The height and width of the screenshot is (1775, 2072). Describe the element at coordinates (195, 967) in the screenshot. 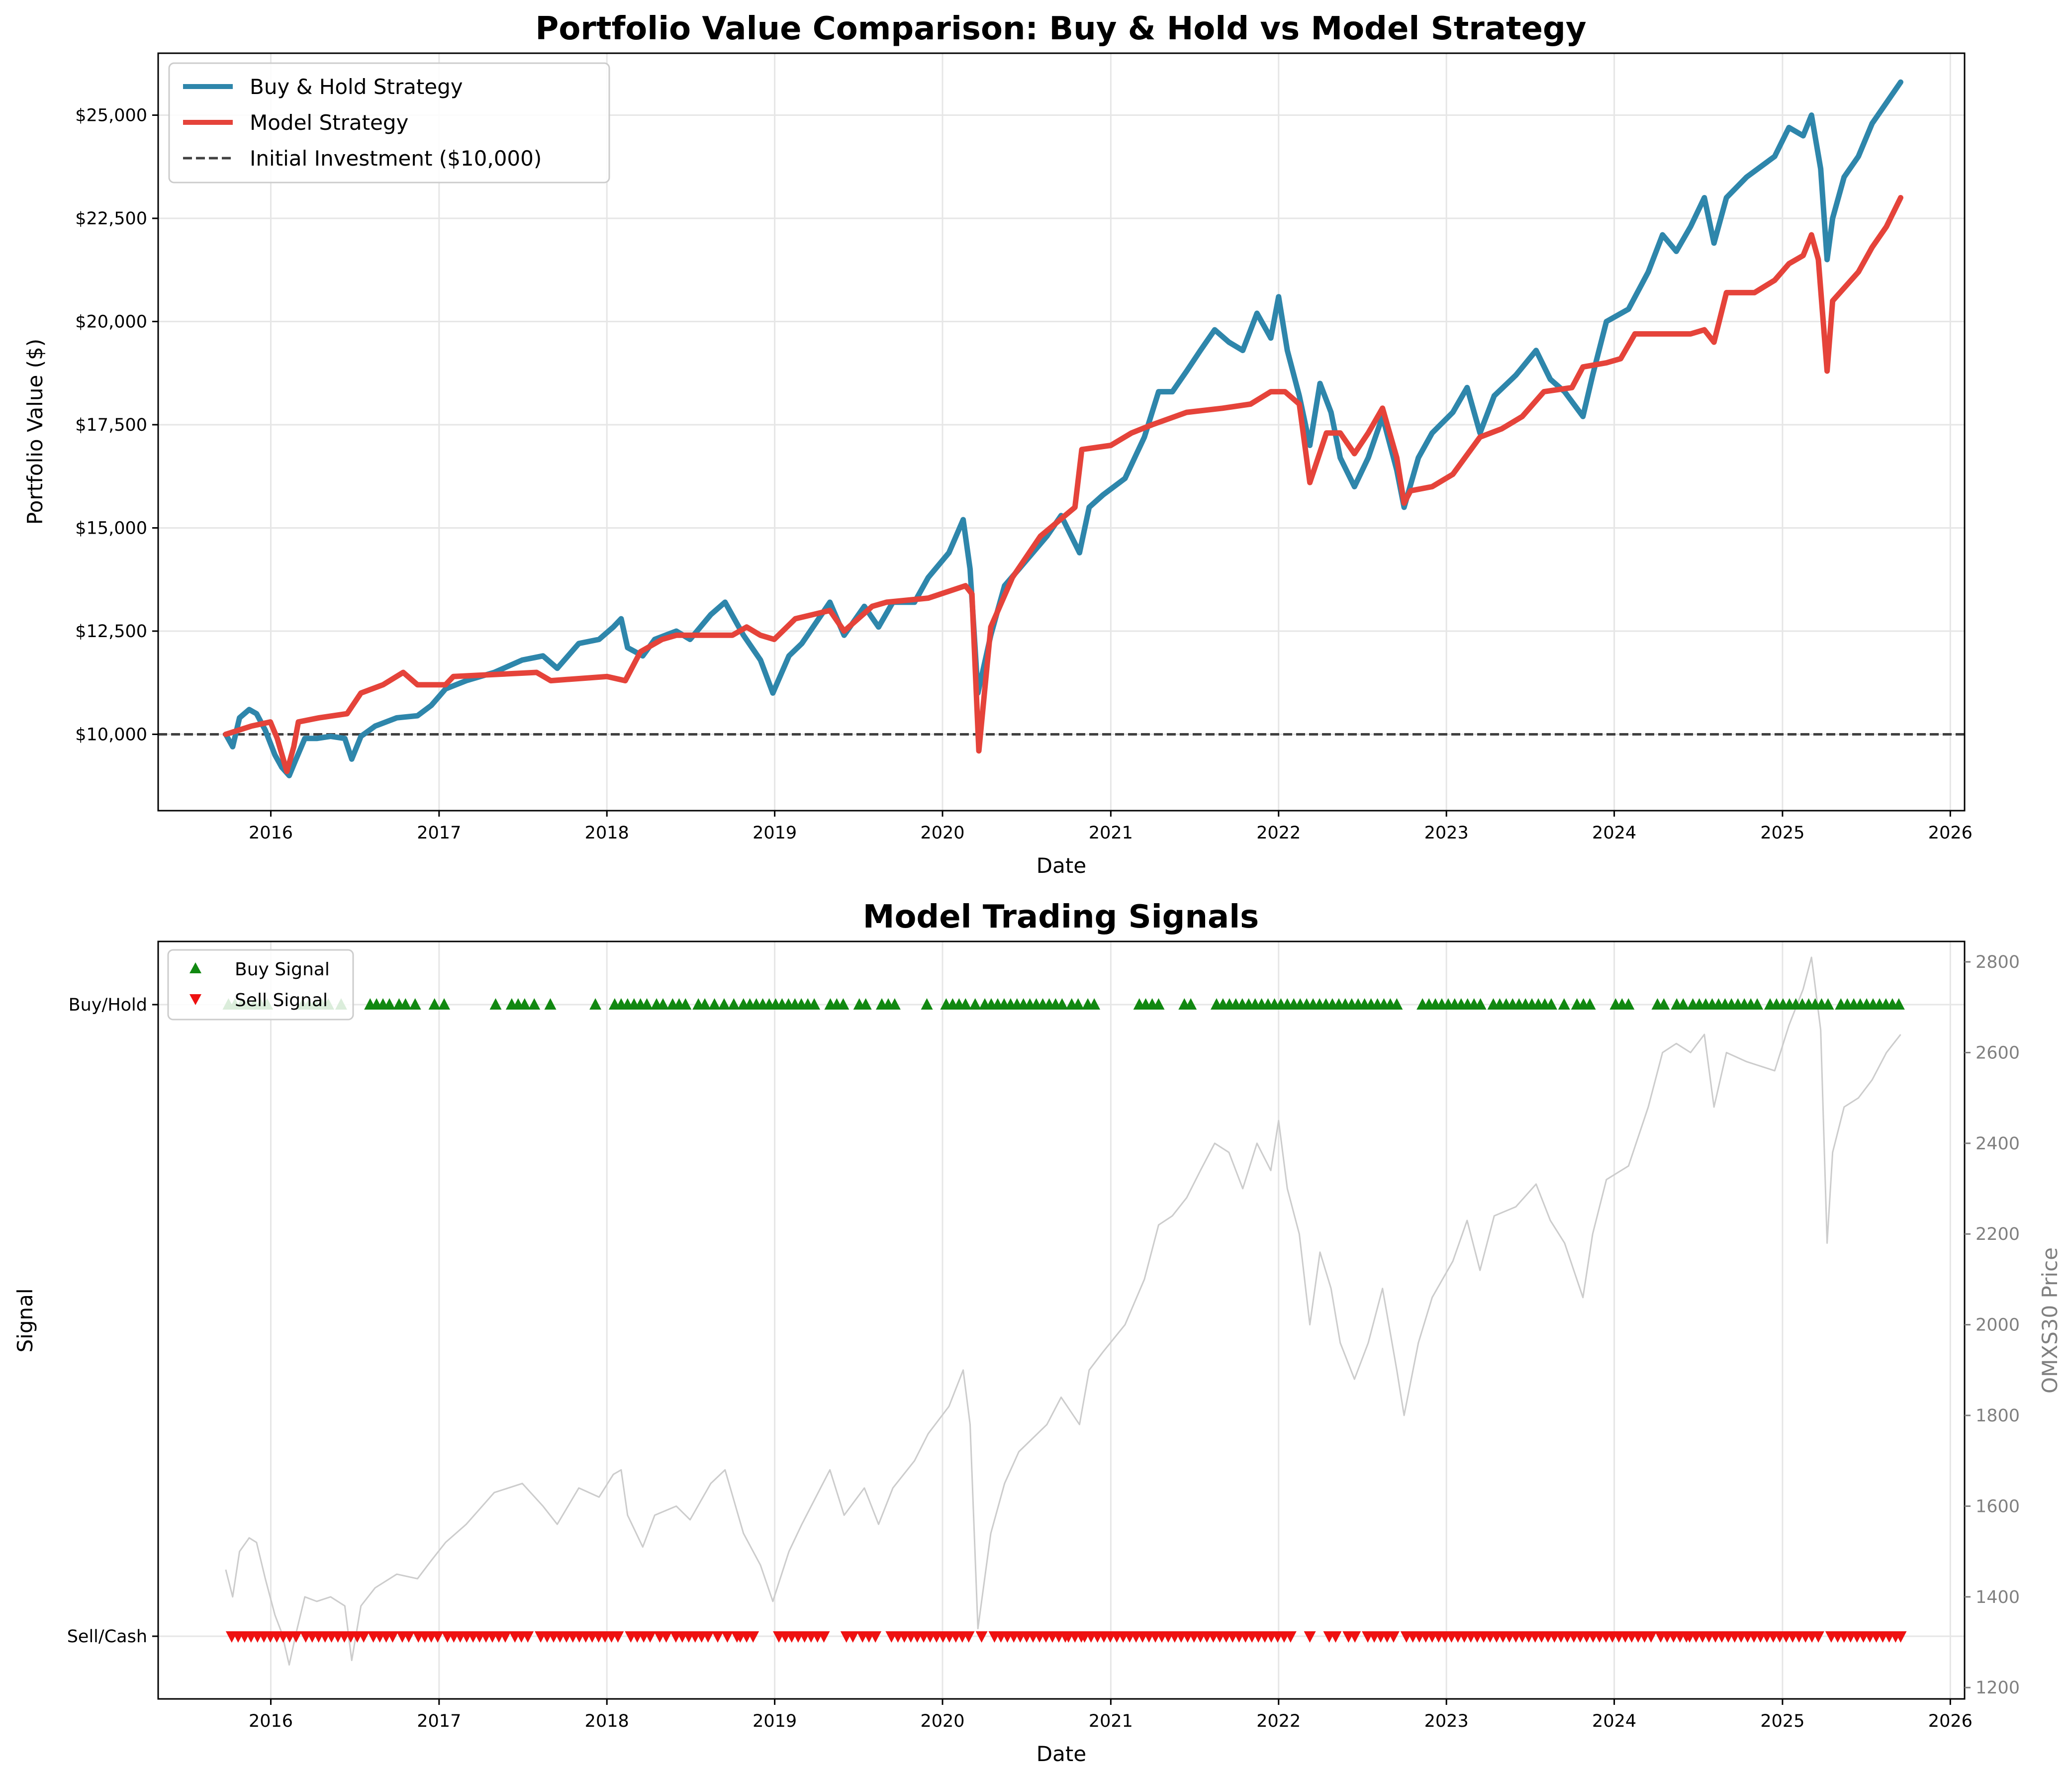

I see `legend-swatch-buy-signal` at that location.